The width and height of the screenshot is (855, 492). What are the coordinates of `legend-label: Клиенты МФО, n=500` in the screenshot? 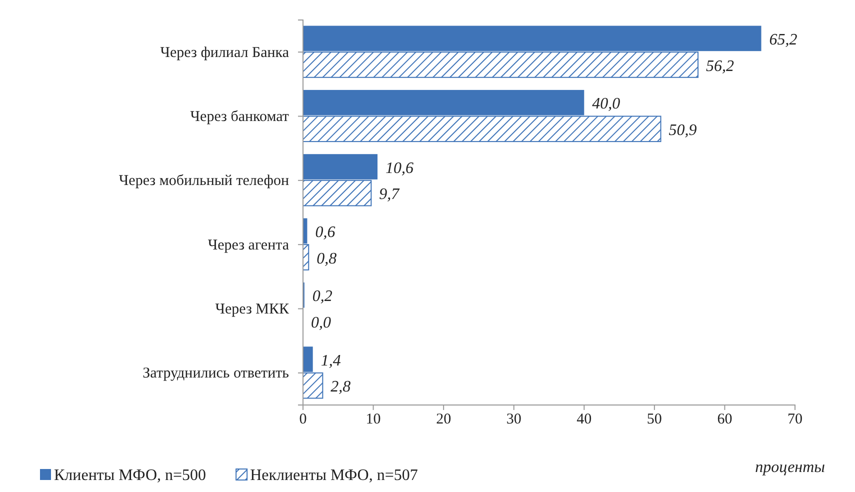 It's located at (130, 475).